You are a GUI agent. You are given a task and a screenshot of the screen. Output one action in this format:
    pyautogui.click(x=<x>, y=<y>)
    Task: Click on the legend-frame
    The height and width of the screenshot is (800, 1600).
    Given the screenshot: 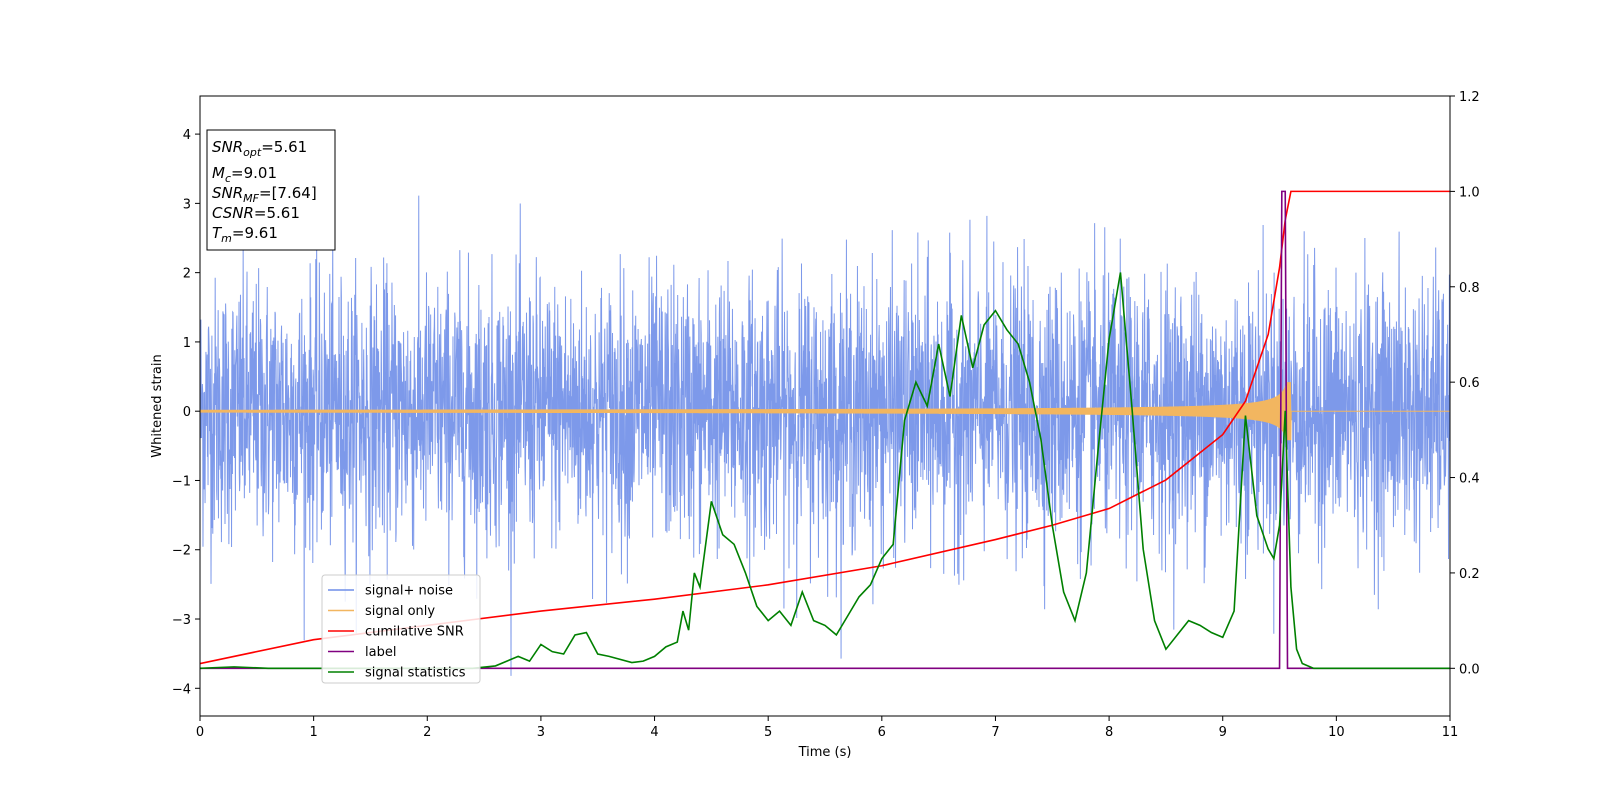 What is the action you would take?
    pyautogui.click(x=401, y=629)
    